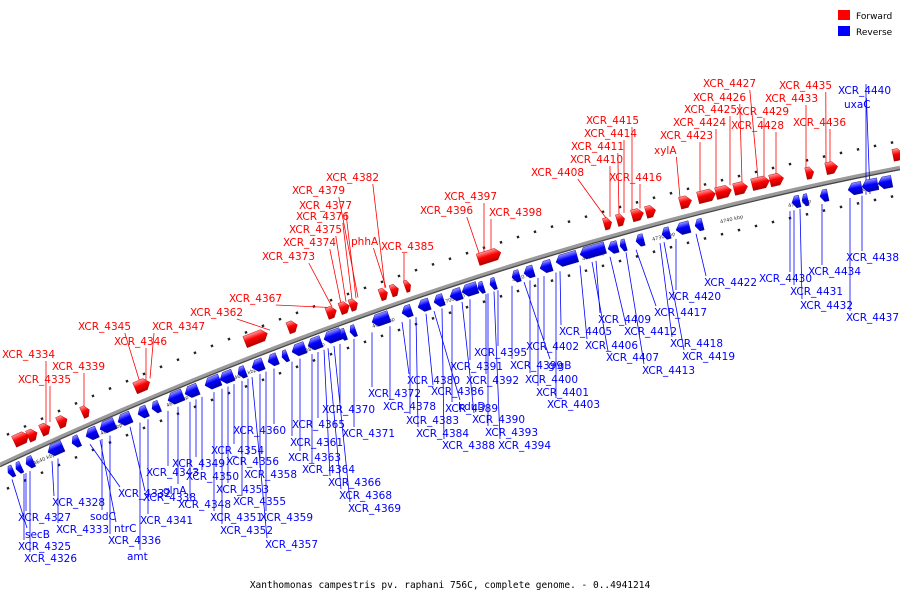 The image size is (900, 600). Describe the element at coordinates (468, 446) in the screenshot. I see `reverse-gene-label-xcr-4388: XCR_4388` at that location.